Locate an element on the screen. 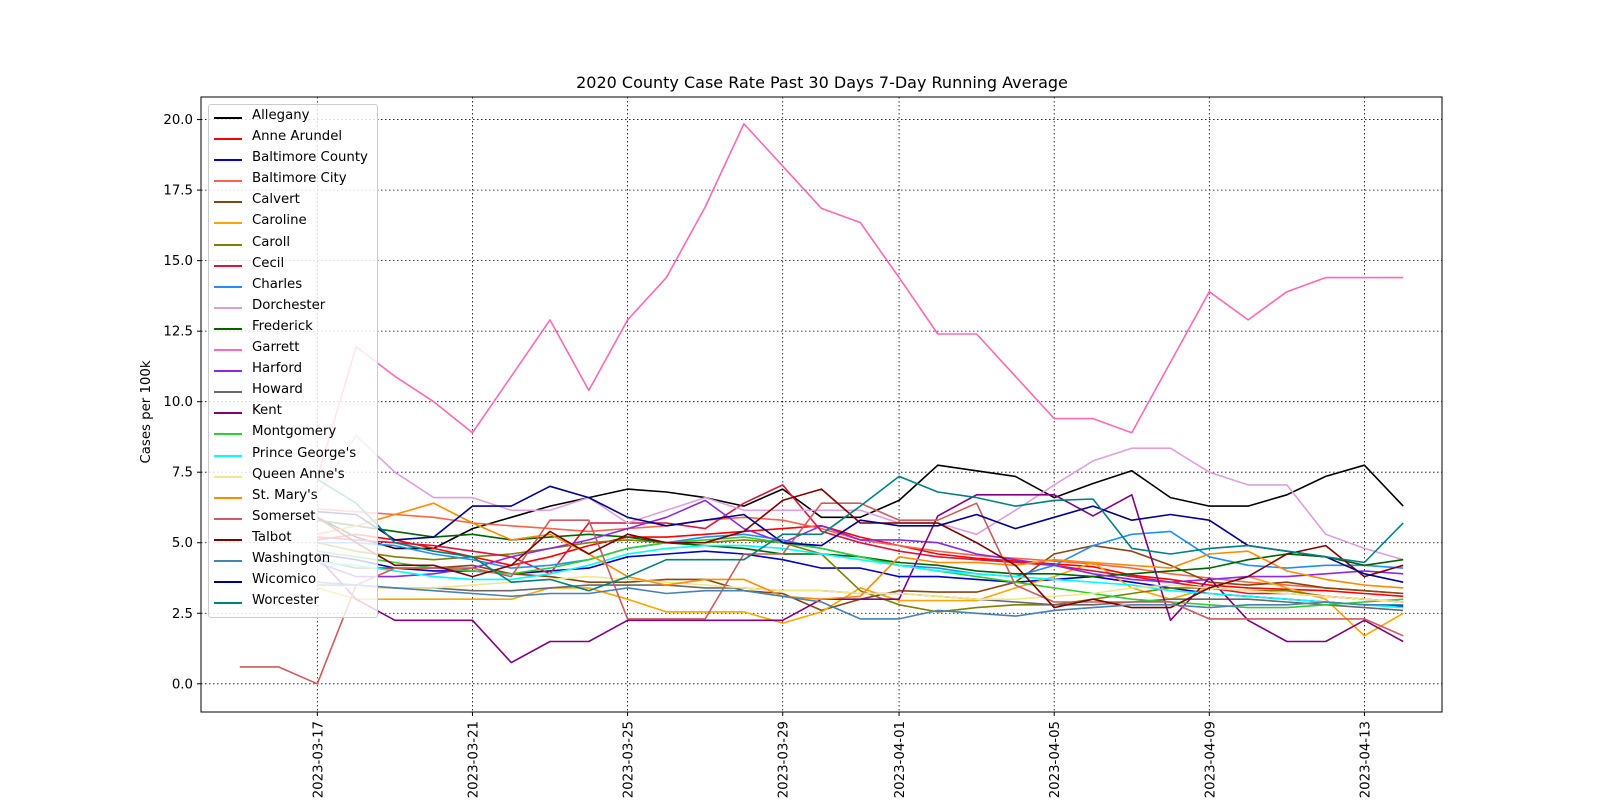 Image resolution: width=1600 pixels, height=800 pixels. series-line-prince-george-s is located at coordinates (860, 576).